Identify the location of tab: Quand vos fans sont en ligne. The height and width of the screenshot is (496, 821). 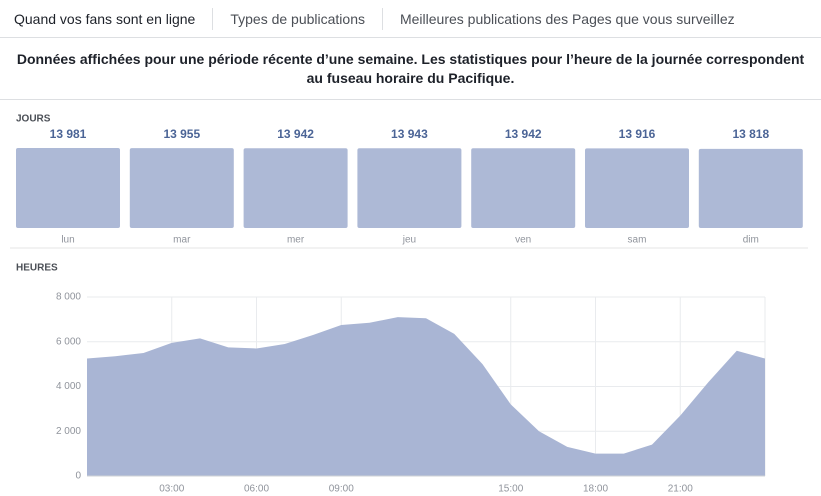
(105, 18).